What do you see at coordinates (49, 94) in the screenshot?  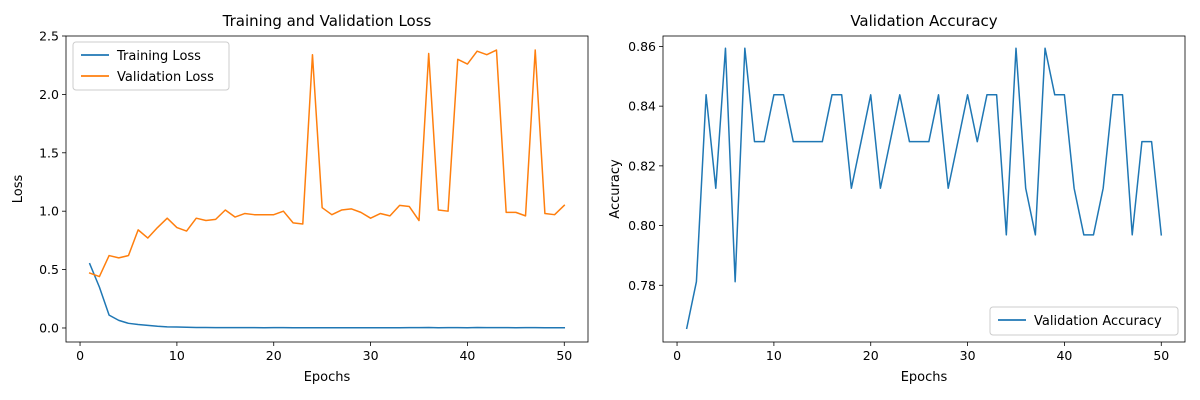 I see `y-tick-label: 2.0` at bounding box center [49, 94].